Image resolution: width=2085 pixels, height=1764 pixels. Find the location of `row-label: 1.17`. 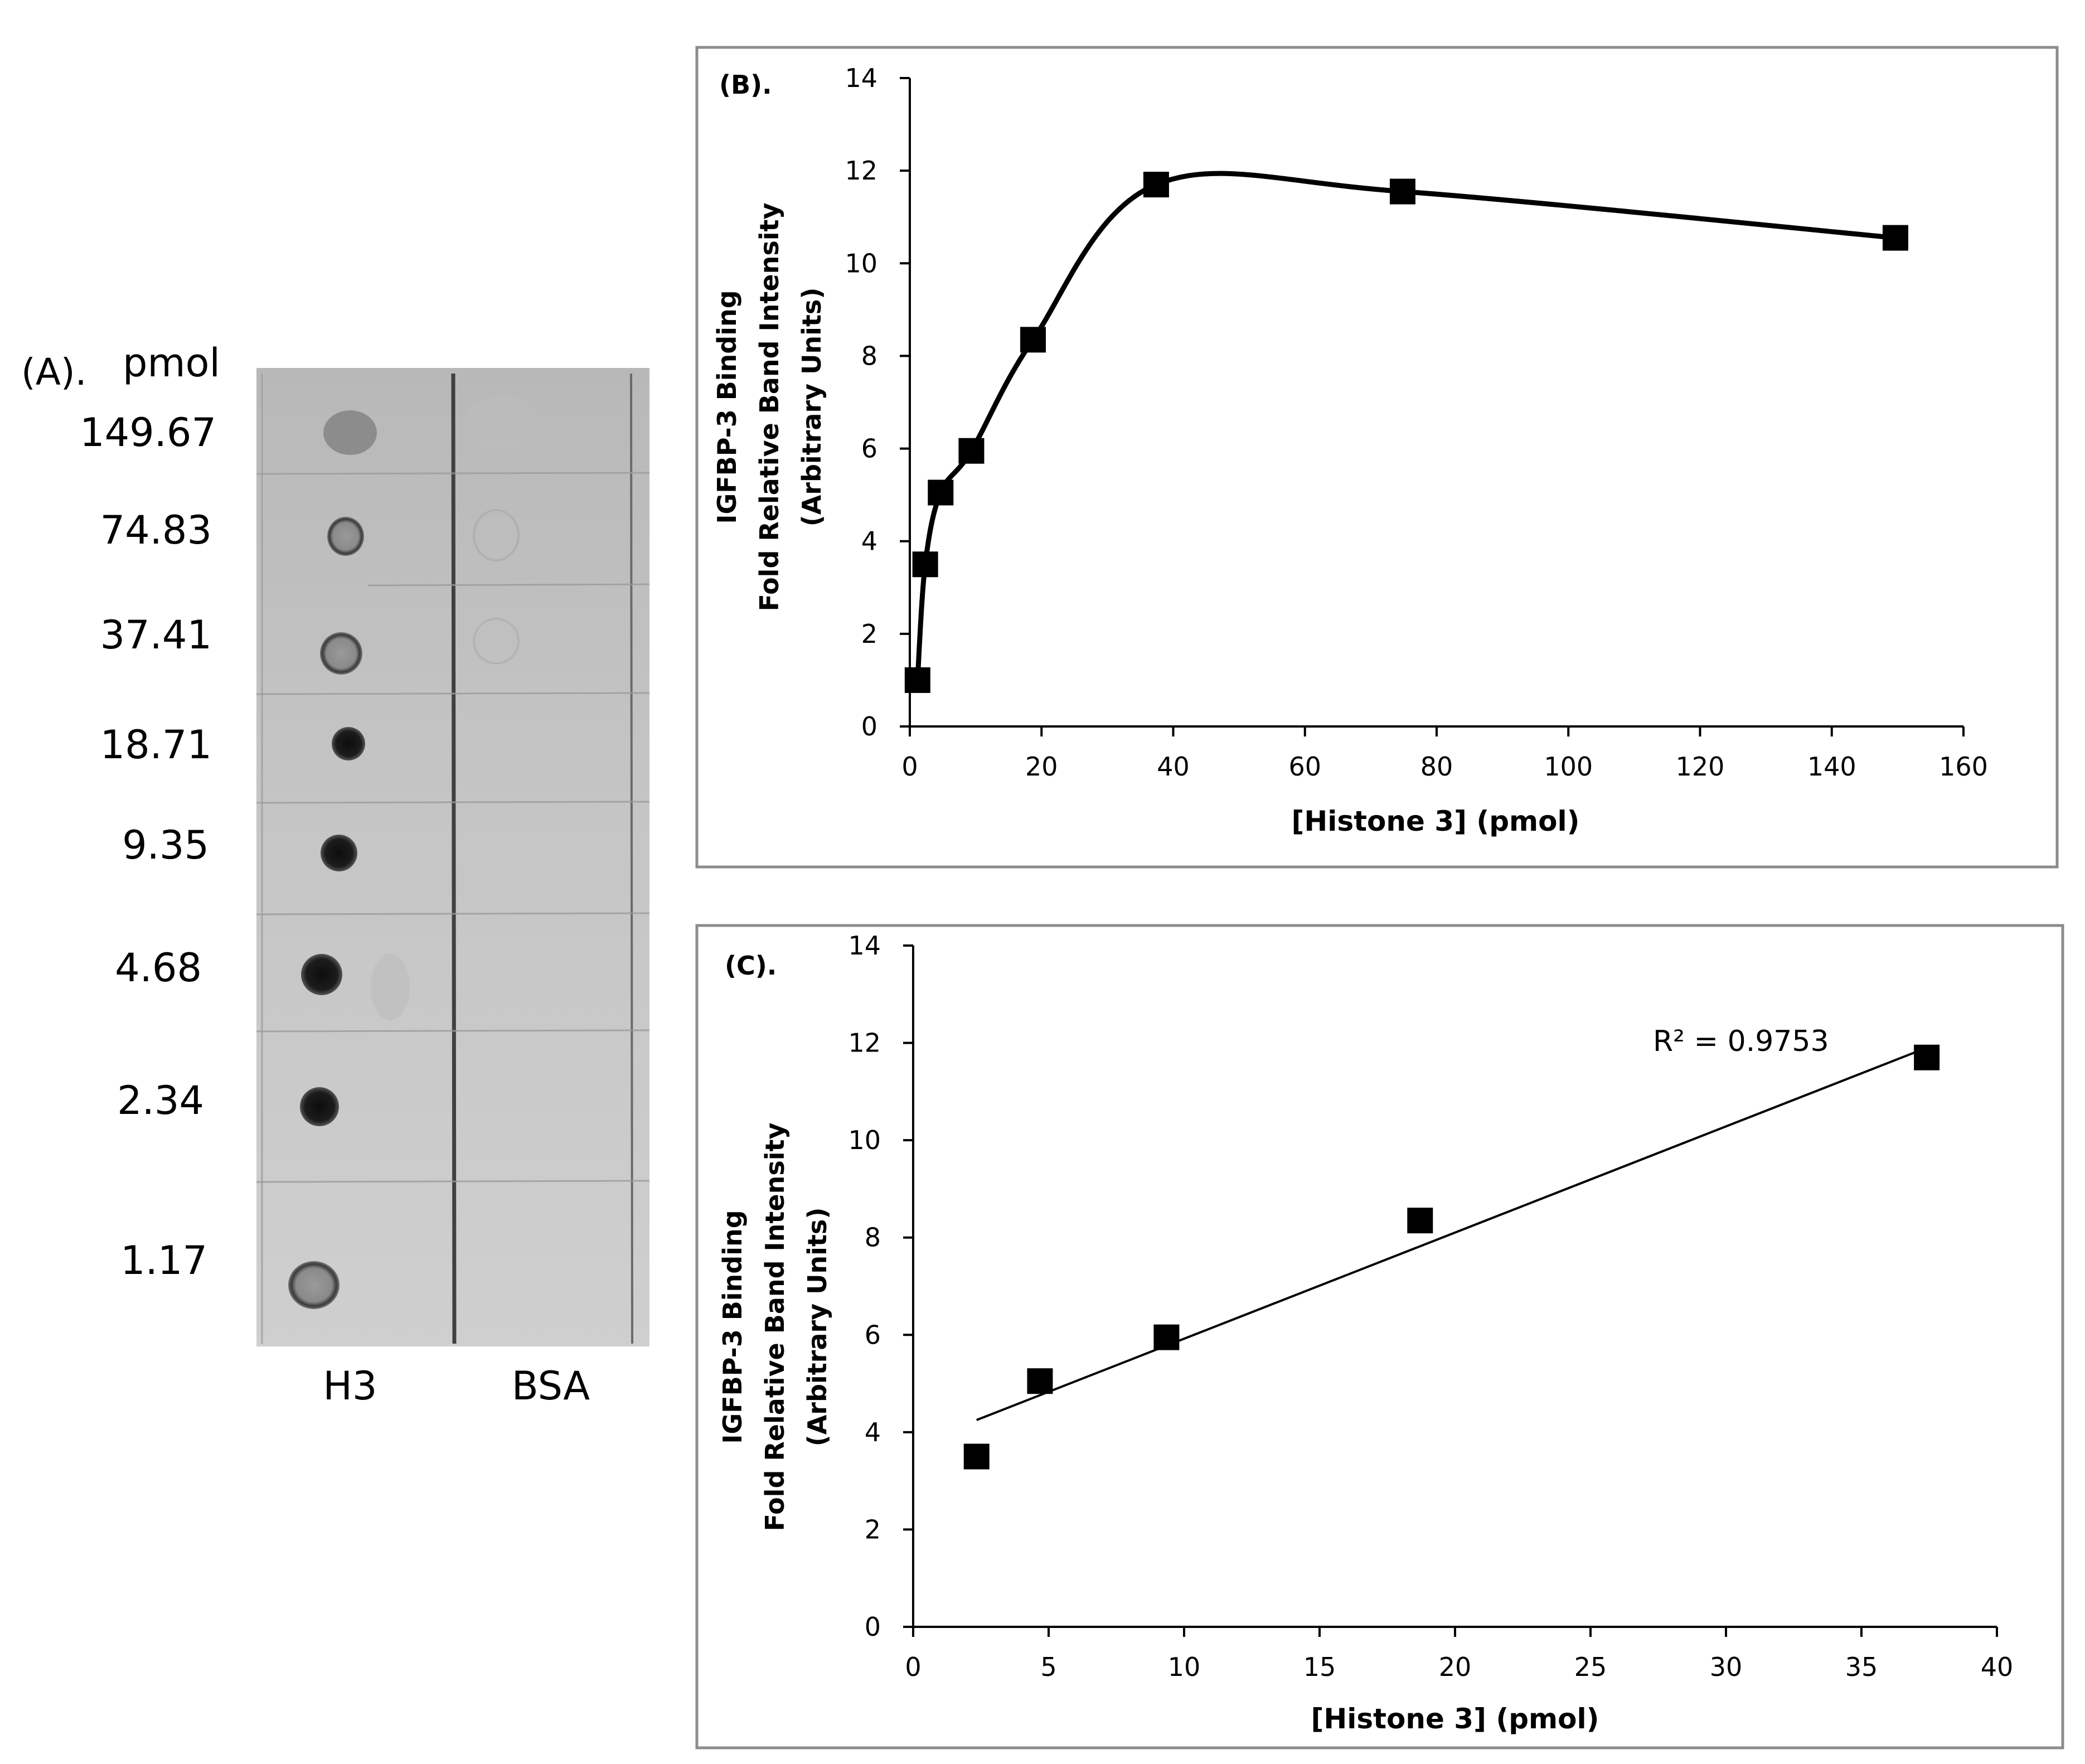

row-label: 1.17 is located at coordinates (163, 1260).